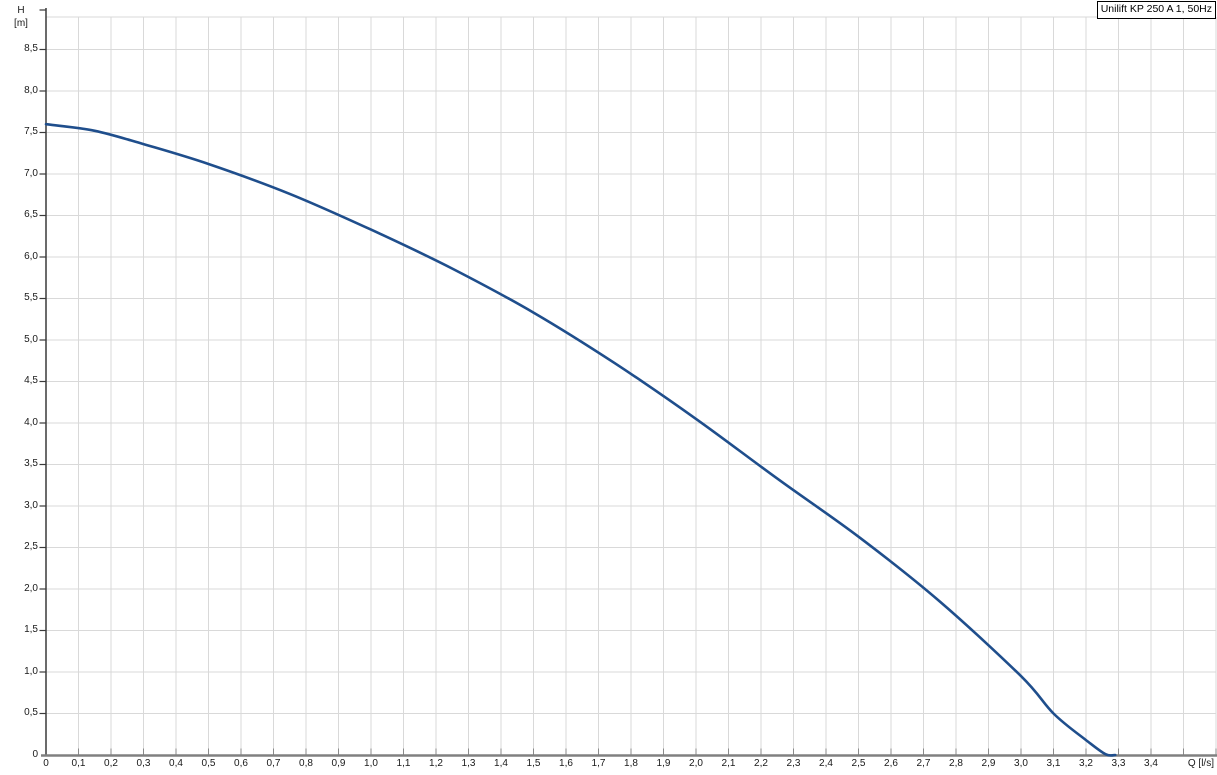 The height and width of the screenshot is (775, 1217). What do you see at coordinates (31, 256) in the screenshot?
I see `y-tick-label: 6,0` at bounding box center [31, 256].